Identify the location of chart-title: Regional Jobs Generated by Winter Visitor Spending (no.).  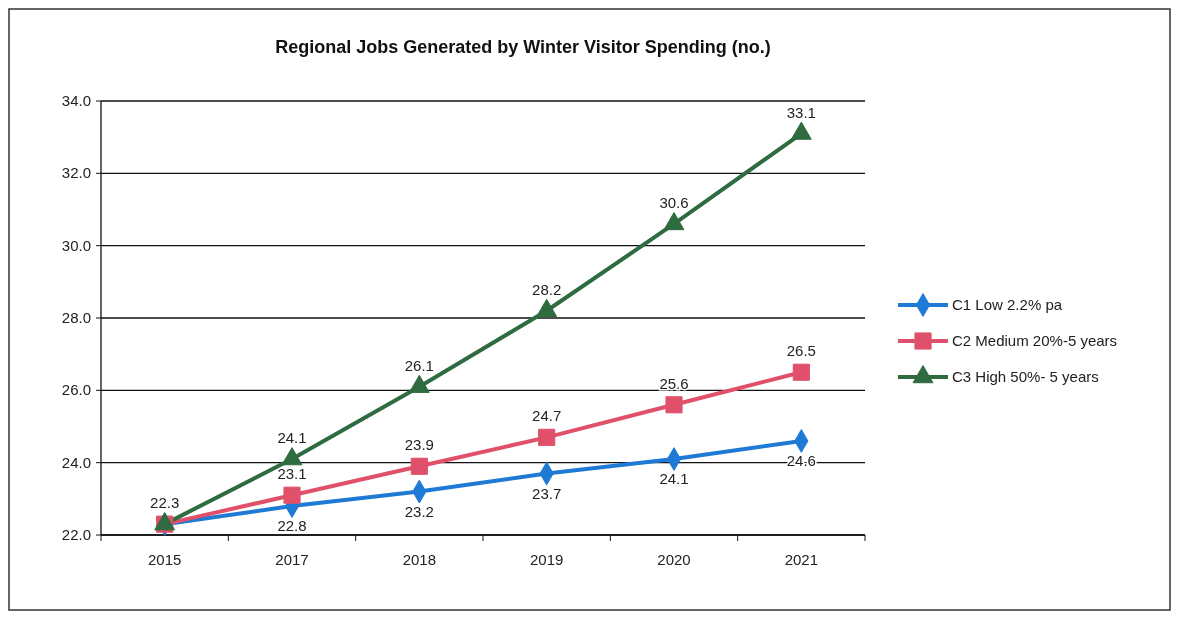
(523, 47).